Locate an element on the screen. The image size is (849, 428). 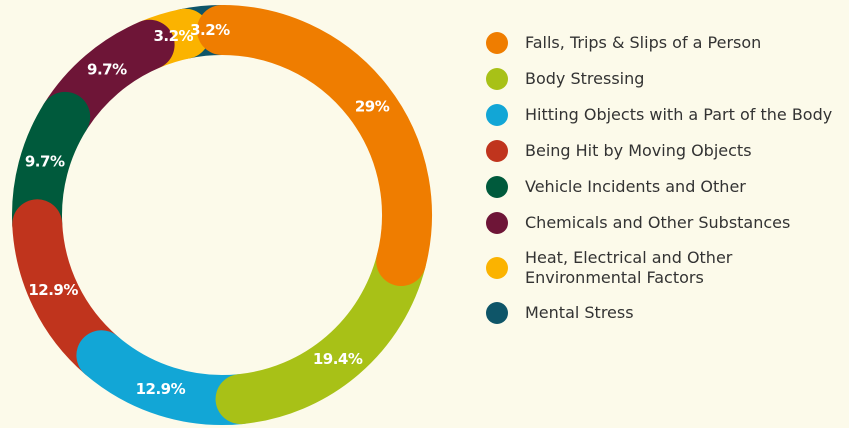
legend-item: Being Hit by Moving Objects is located at coordinates (659, 151).